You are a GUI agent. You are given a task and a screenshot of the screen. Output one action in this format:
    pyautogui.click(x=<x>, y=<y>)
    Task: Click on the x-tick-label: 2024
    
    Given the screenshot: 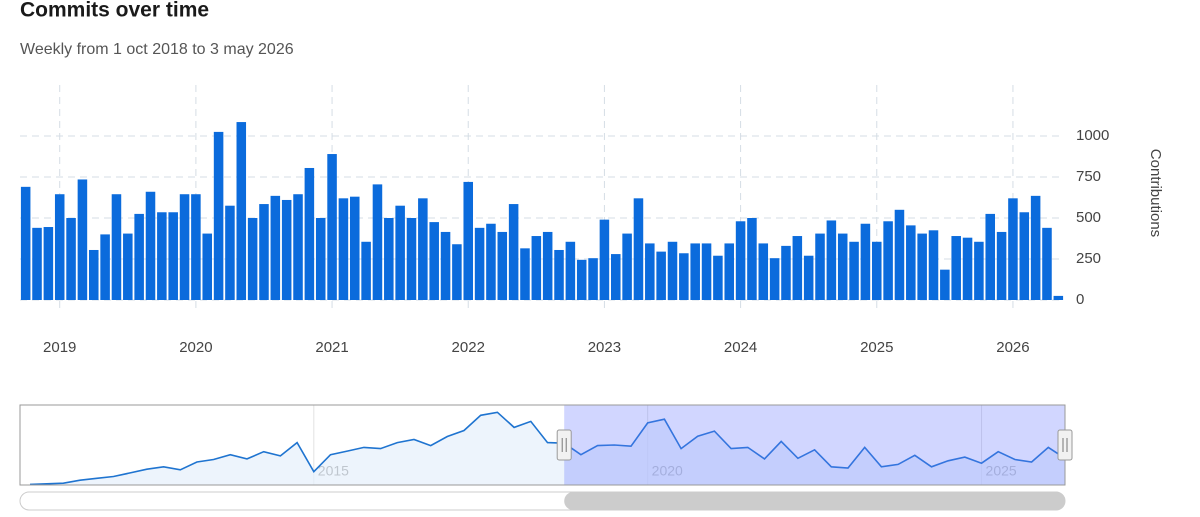 What is the action you would take?
    pyautogui.click(x=740, y=347)
    